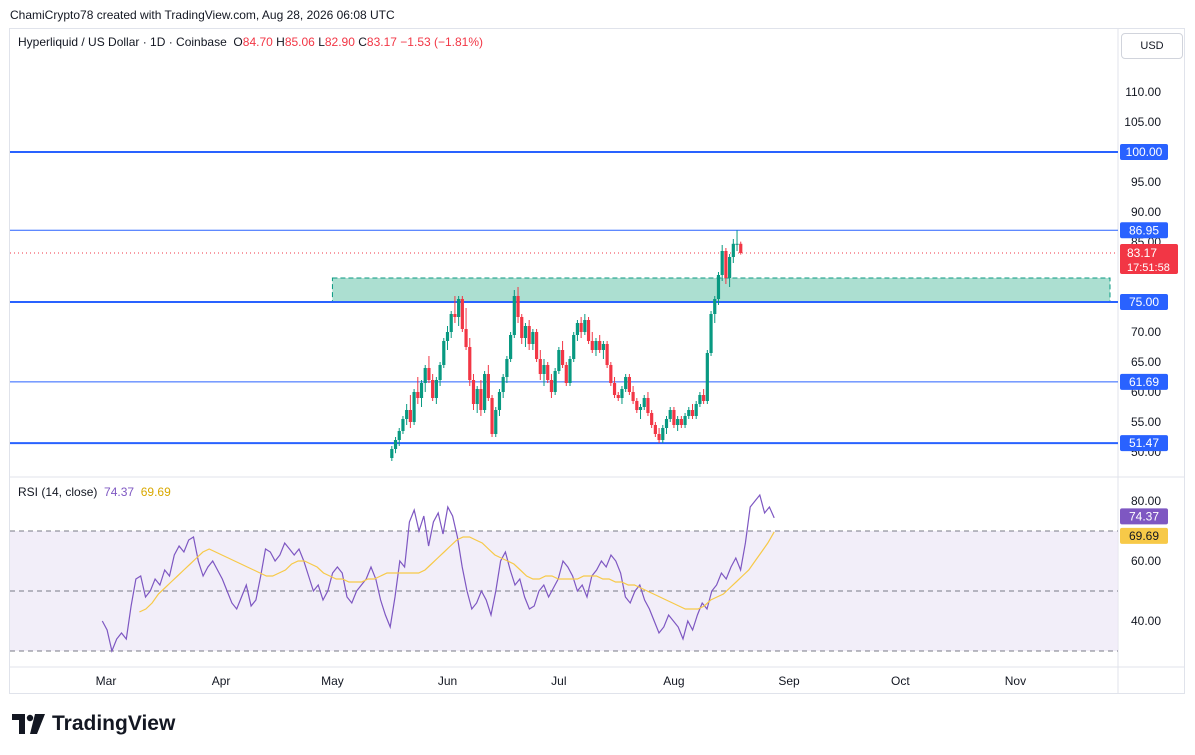  I want to click on currency-button: USD, so click(1152, 46).